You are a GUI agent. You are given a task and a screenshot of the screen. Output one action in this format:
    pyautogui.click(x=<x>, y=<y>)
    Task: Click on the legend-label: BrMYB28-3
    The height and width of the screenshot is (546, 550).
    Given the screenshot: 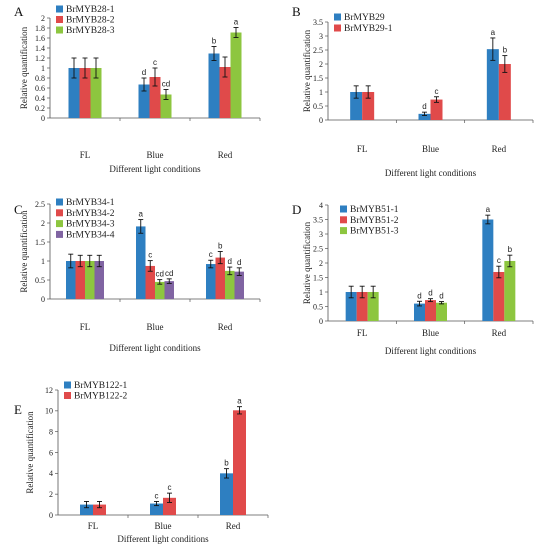 What is the action you would take?
    pyautogui.click(x=90, y=31)
    